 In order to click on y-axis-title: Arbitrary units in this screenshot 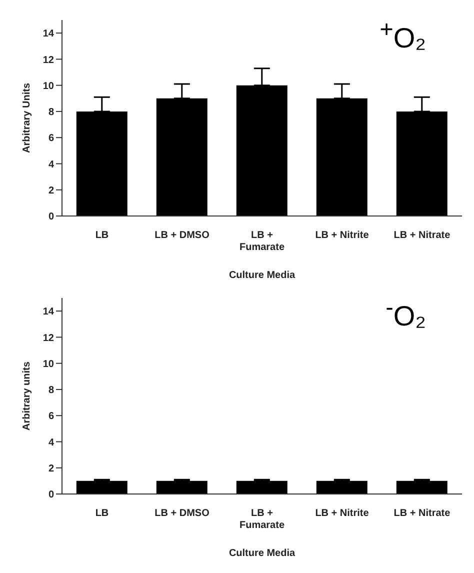, I will do `click(27, 395)`.